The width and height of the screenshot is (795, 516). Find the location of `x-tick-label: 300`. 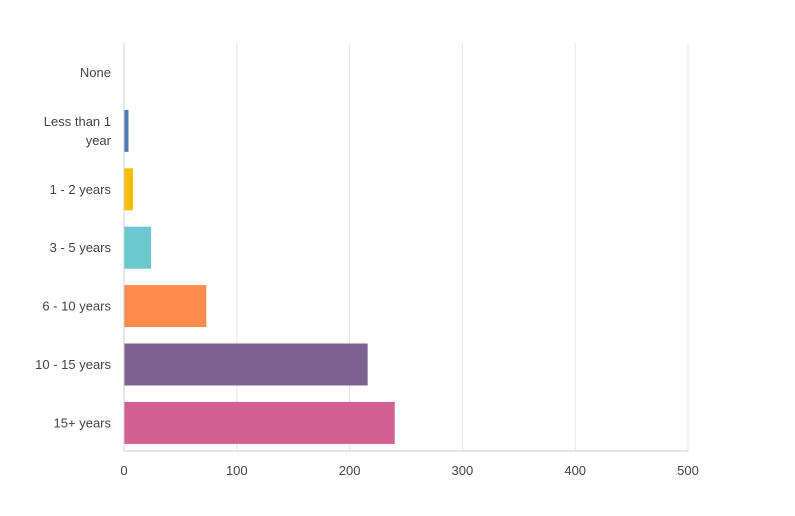

x-tick-label: 300 is located at coordinates (463, 470).